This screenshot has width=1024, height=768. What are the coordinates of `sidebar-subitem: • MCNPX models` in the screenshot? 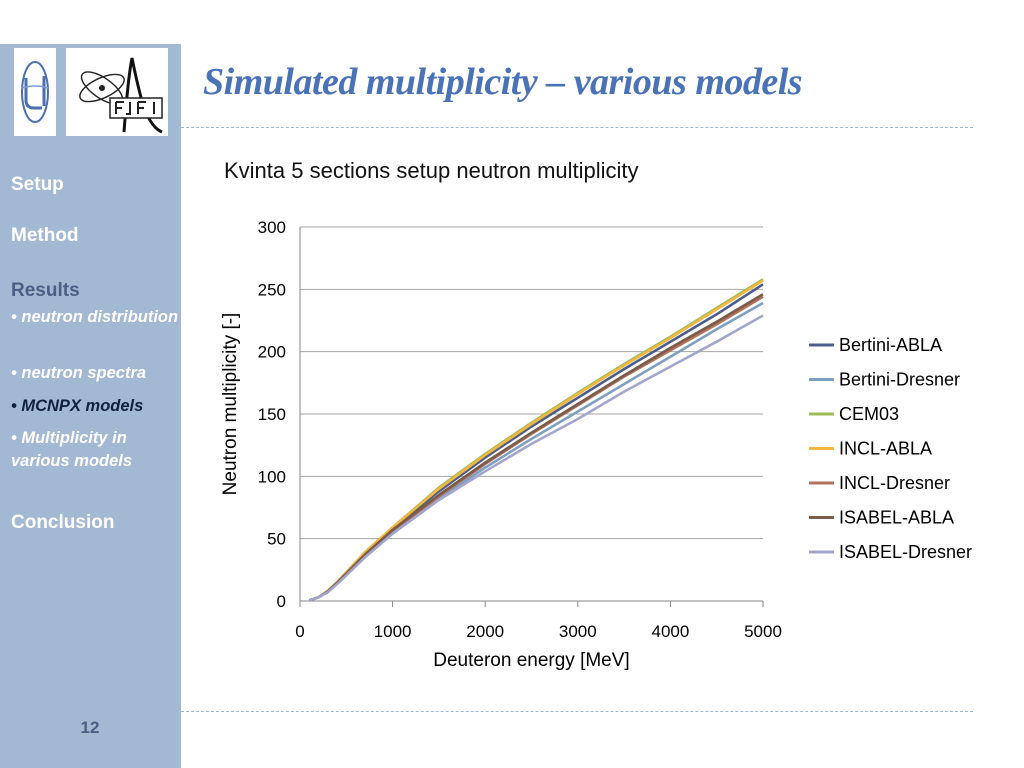 It's located at (77, 406).